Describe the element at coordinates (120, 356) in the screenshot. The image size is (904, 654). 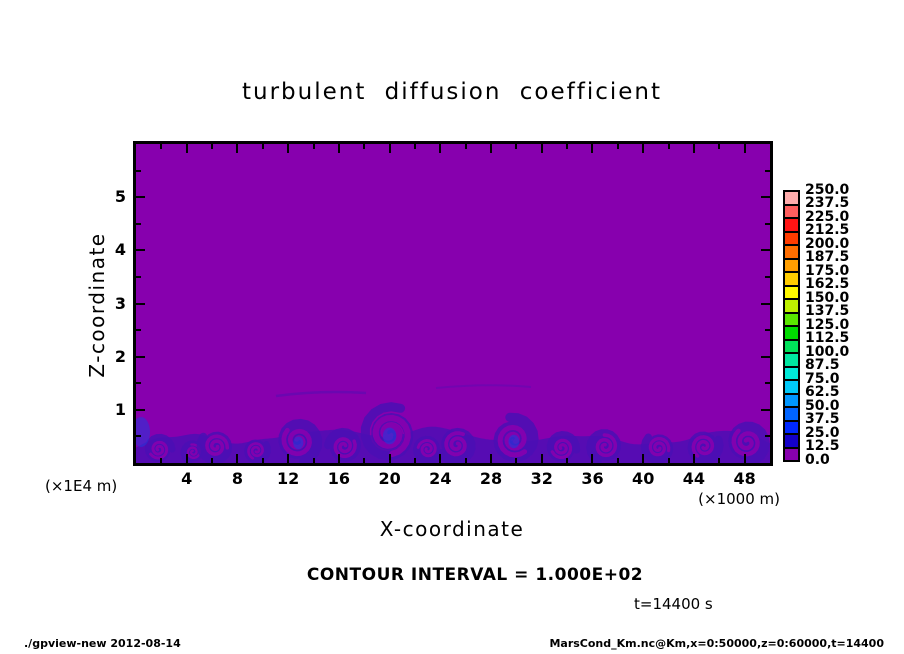
I see `y-tick-label: 2` at that location.